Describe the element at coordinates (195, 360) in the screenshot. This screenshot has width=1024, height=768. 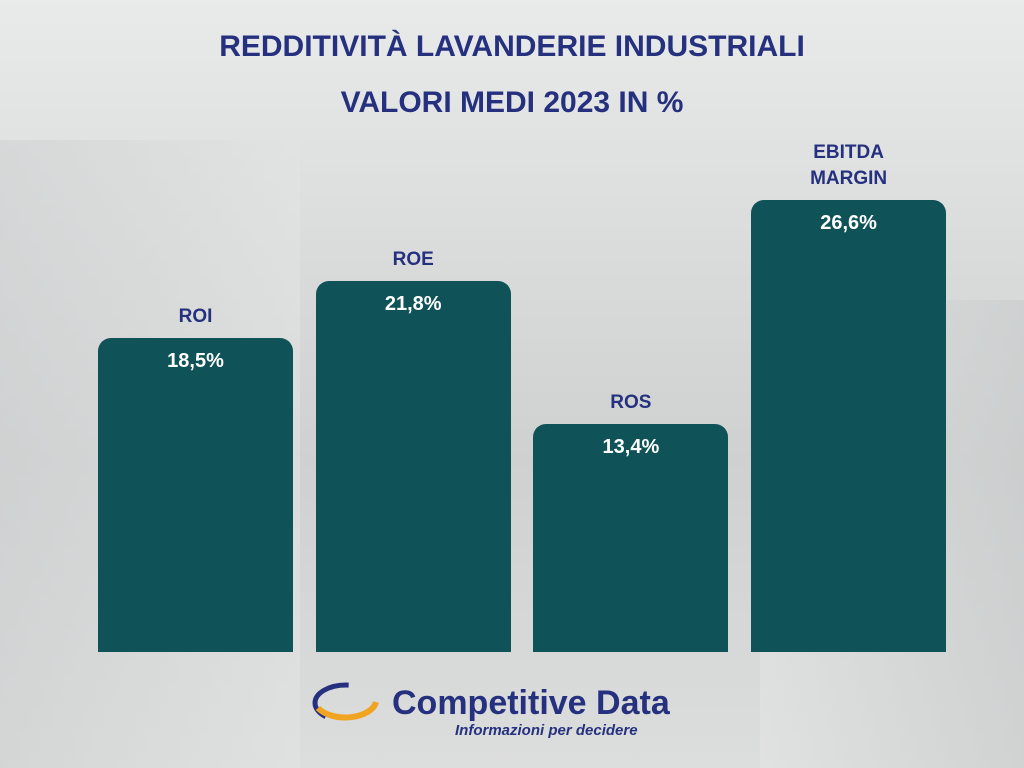
I see `value-label: 18,5%` at that location.